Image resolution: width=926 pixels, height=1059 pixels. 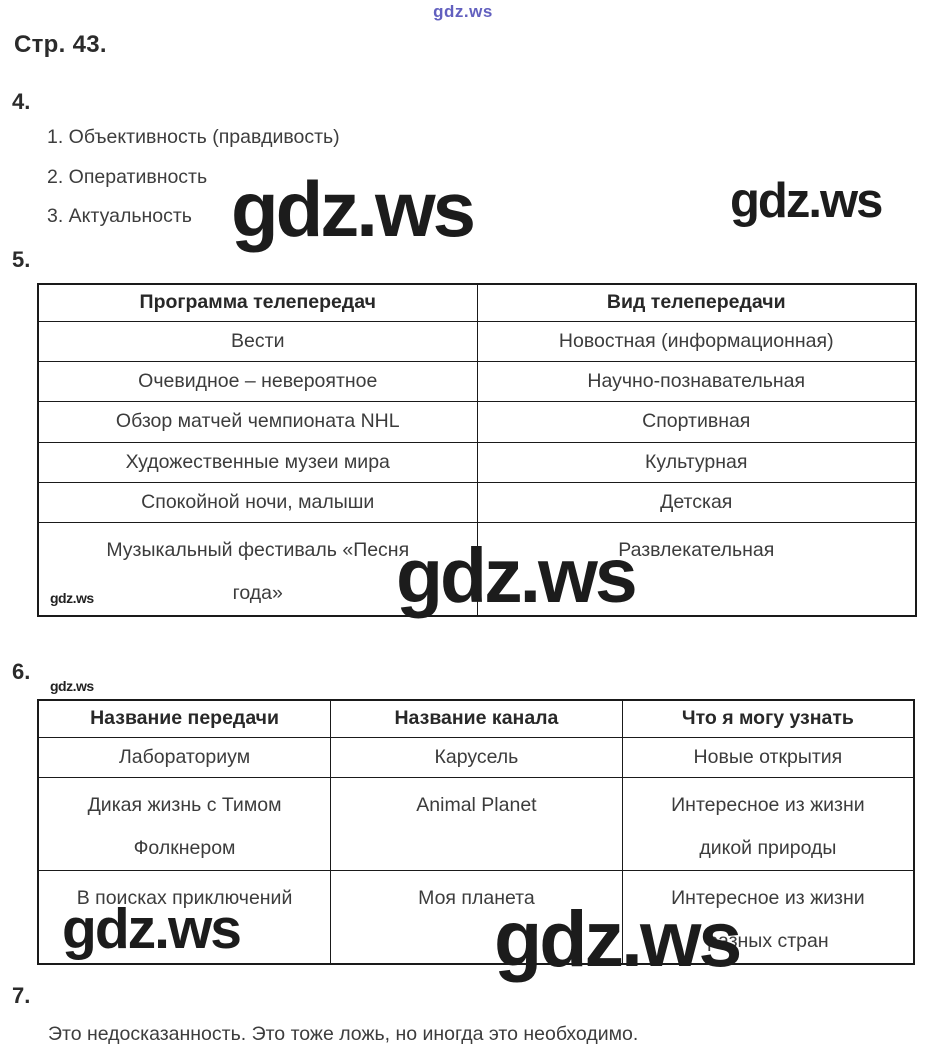 What do you see at coordinates (696, 462) in the screenshot?
I see `table-cell: Культурная` at bounding box center [696, 462].